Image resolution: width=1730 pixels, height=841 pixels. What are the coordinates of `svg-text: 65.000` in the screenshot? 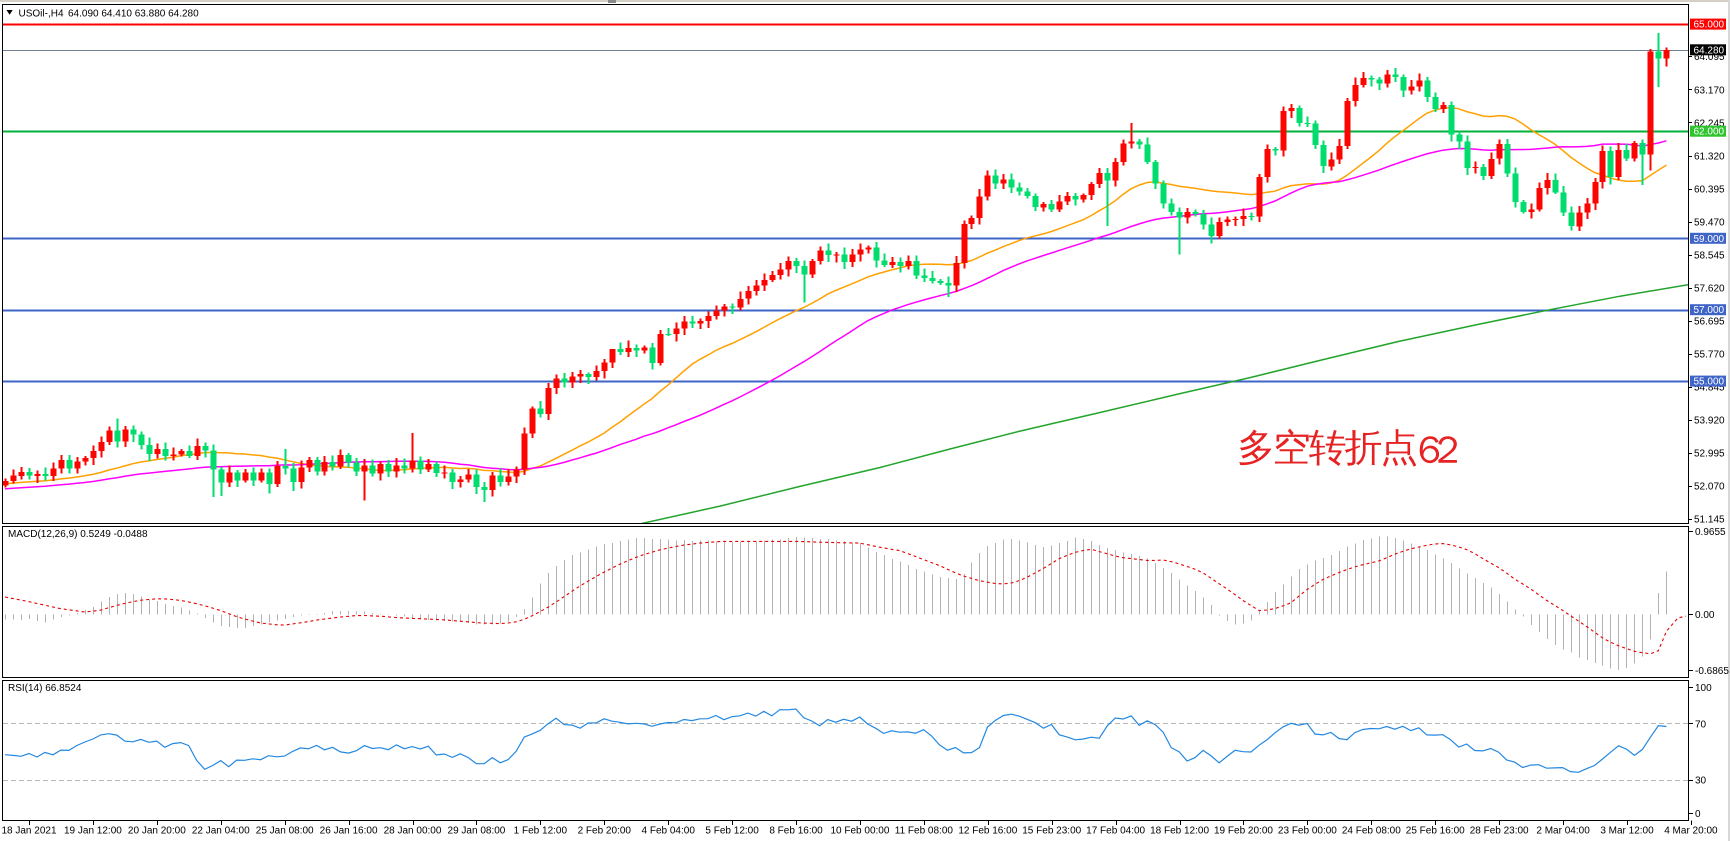 It's located at (1709, 25).